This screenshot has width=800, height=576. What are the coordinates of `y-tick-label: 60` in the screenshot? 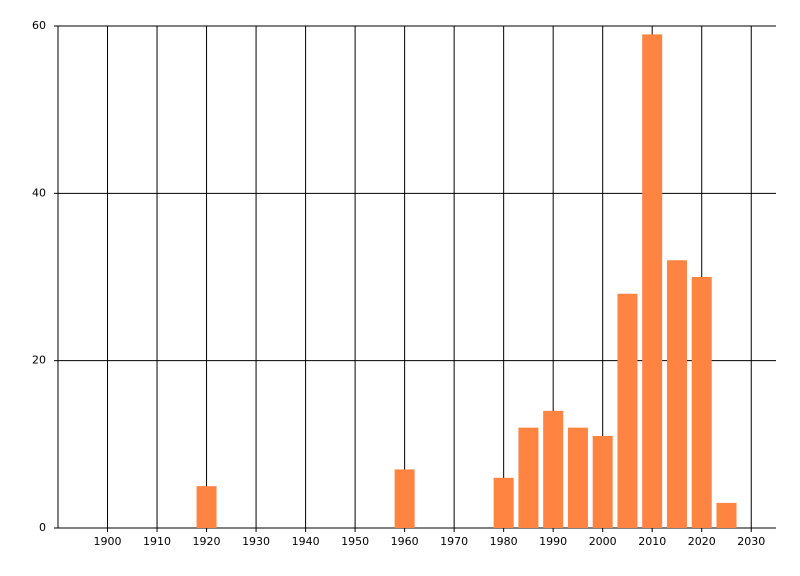 It's located at (39, 25).